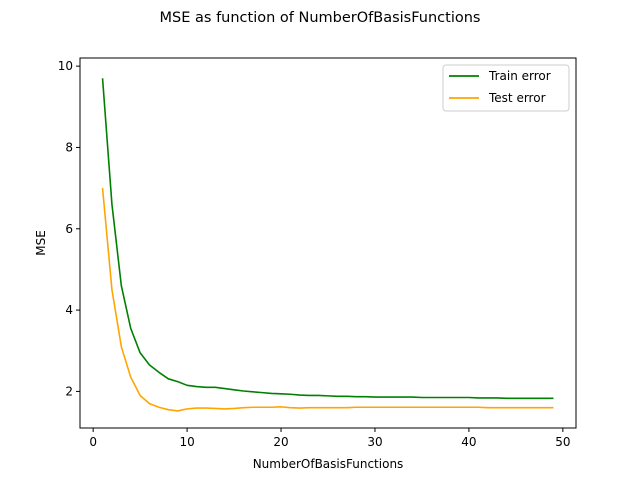 The image size is (640, 480). What do you see at coordinates (519, 76) in the screenshot?
I see `legend-label-1: Train error` at bounding box center [519, 76].